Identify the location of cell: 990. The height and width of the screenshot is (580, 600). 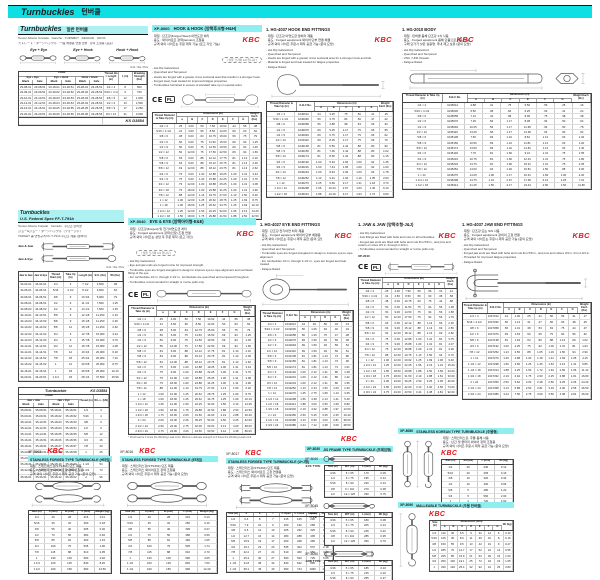
(86, 569).